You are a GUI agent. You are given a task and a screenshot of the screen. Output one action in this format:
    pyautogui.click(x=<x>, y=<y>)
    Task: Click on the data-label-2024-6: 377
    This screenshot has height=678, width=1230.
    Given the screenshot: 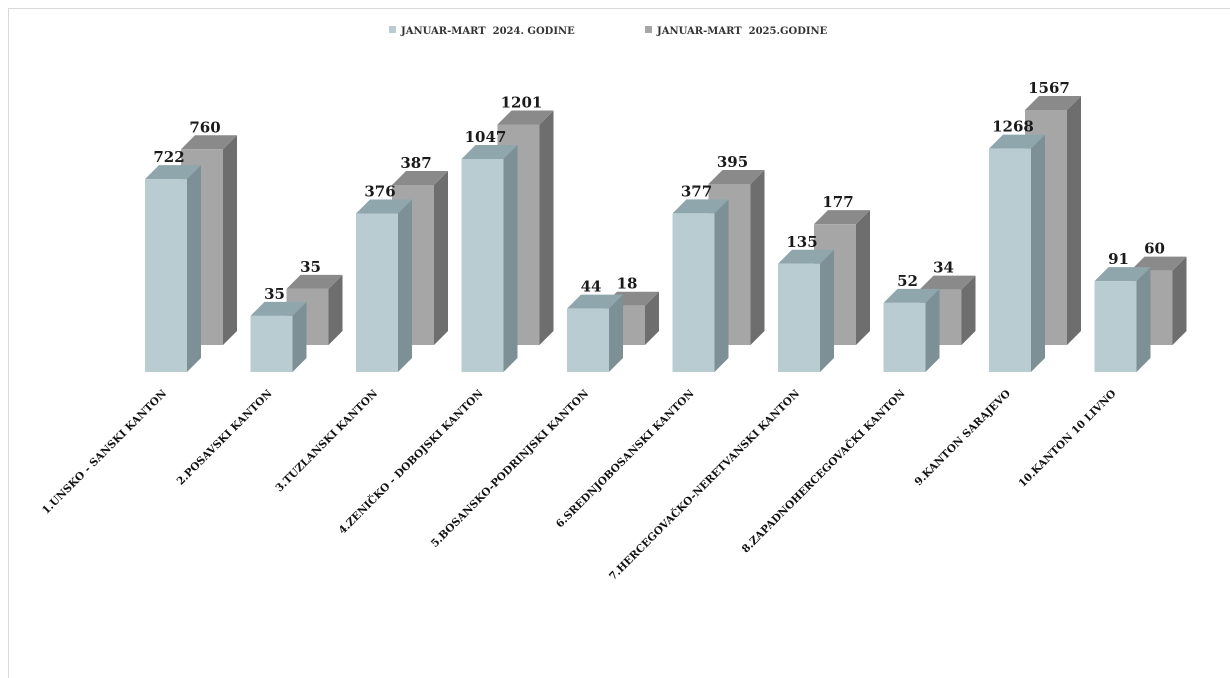 What is the action you would take?
    pyautogui.click(x=696, y=191)
    